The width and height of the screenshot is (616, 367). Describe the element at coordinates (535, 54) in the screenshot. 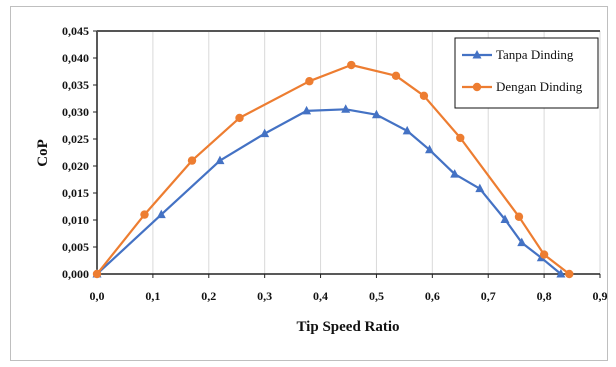

I see `legend-label: Tanpa Dinding` at that location.